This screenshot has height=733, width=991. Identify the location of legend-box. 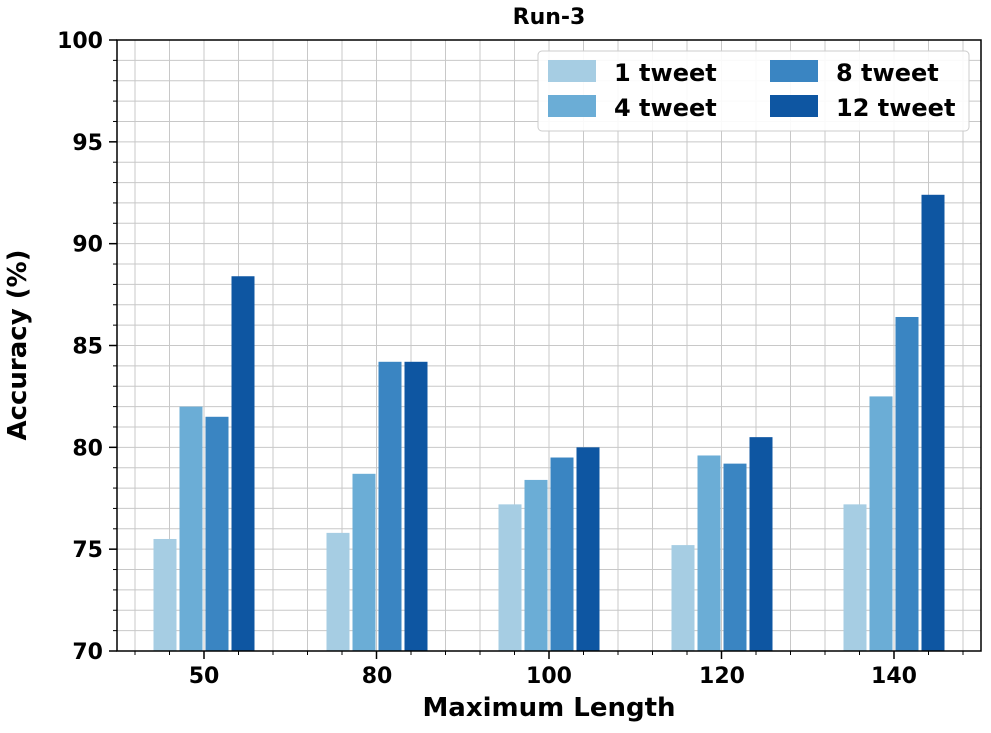
(753, 91).